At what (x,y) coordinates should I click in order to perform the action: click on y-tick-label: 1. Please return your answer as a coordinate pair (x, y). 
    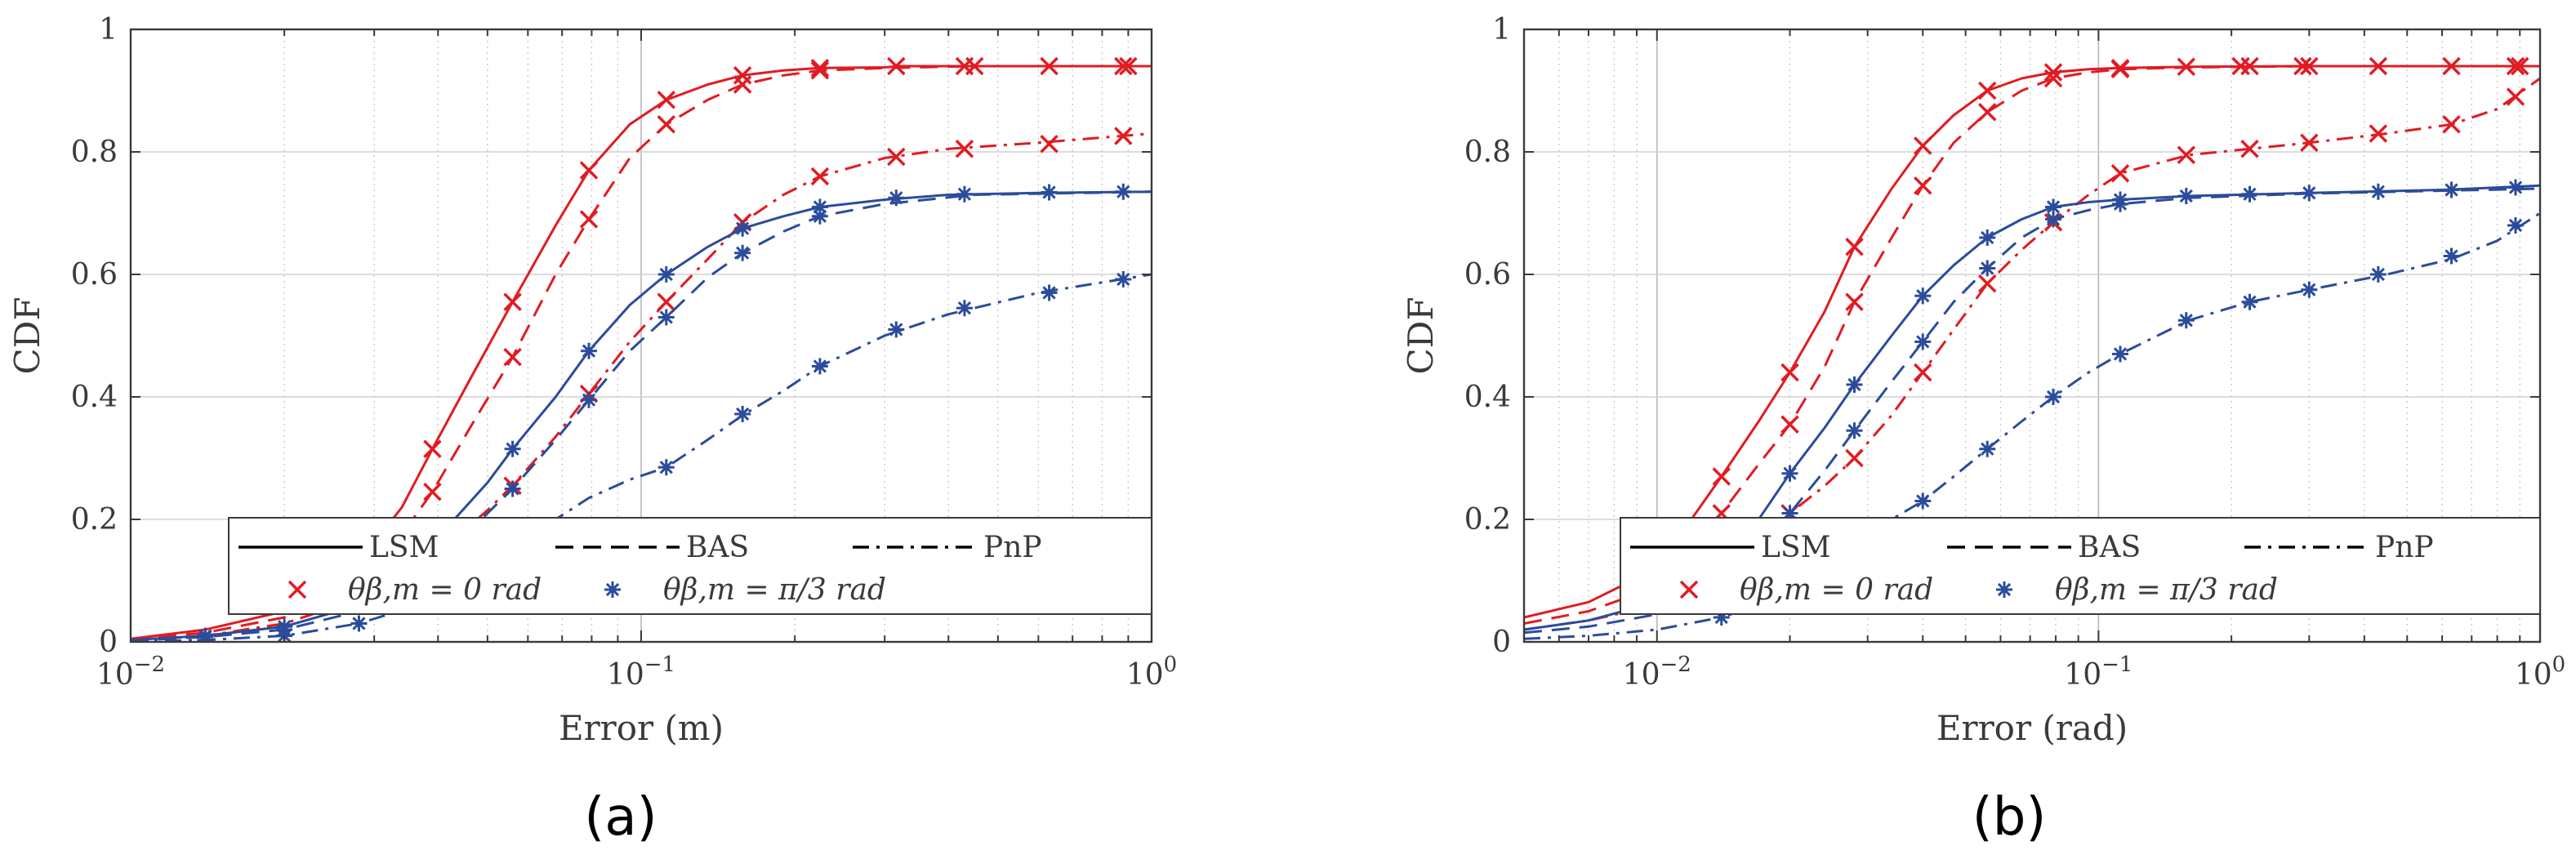
    Looking at the image, I should click on (1501, 30).